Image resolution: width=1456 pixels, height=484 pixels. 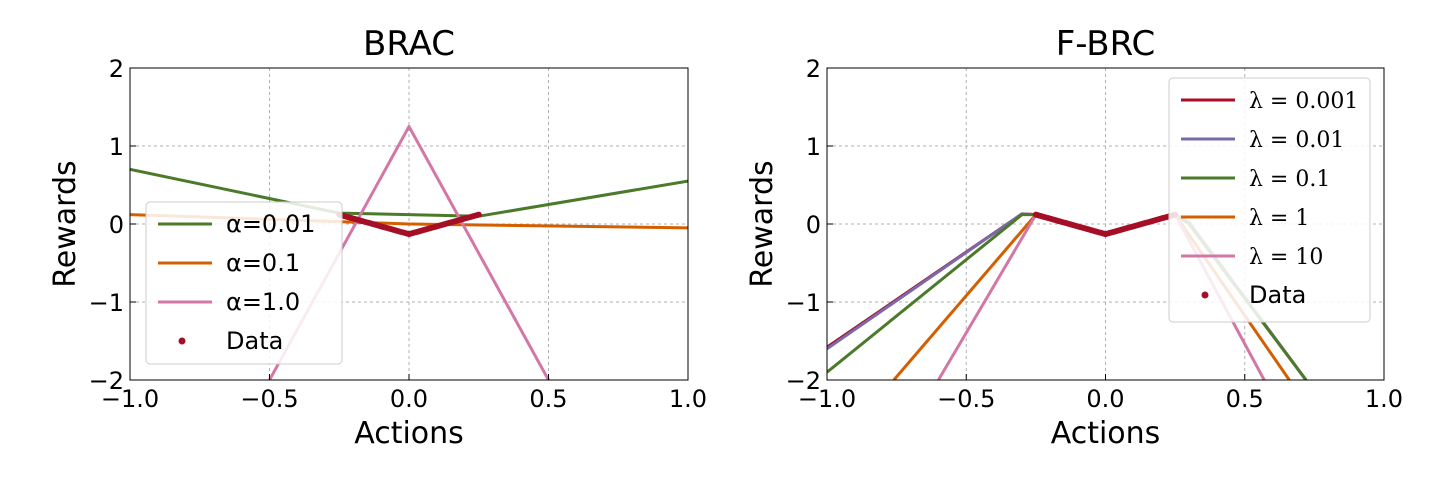 What do you see at coordinates (182, 341) in the screenshot?
I see `chart-0-legend-marker-data` at bounding box center [182, 341].